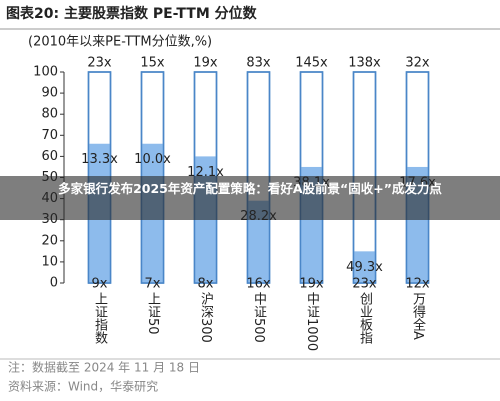 This screenshot has height=401, width=500. Describe the element at coordinates (99, 63) in the screenshot. I see `max-label: 23x` at that location.